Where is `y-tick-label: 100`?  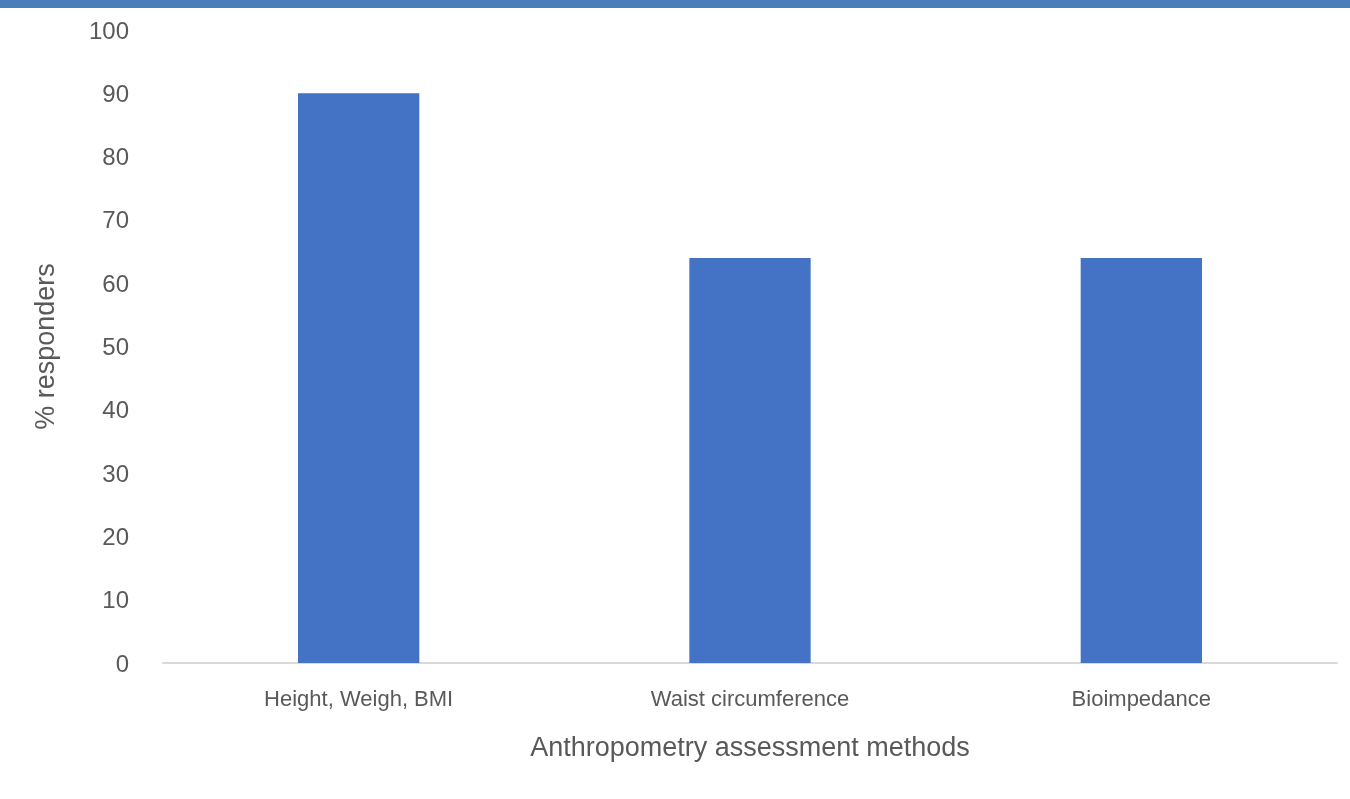 y-tick-label: 100 is located at coordinates (108, 30).